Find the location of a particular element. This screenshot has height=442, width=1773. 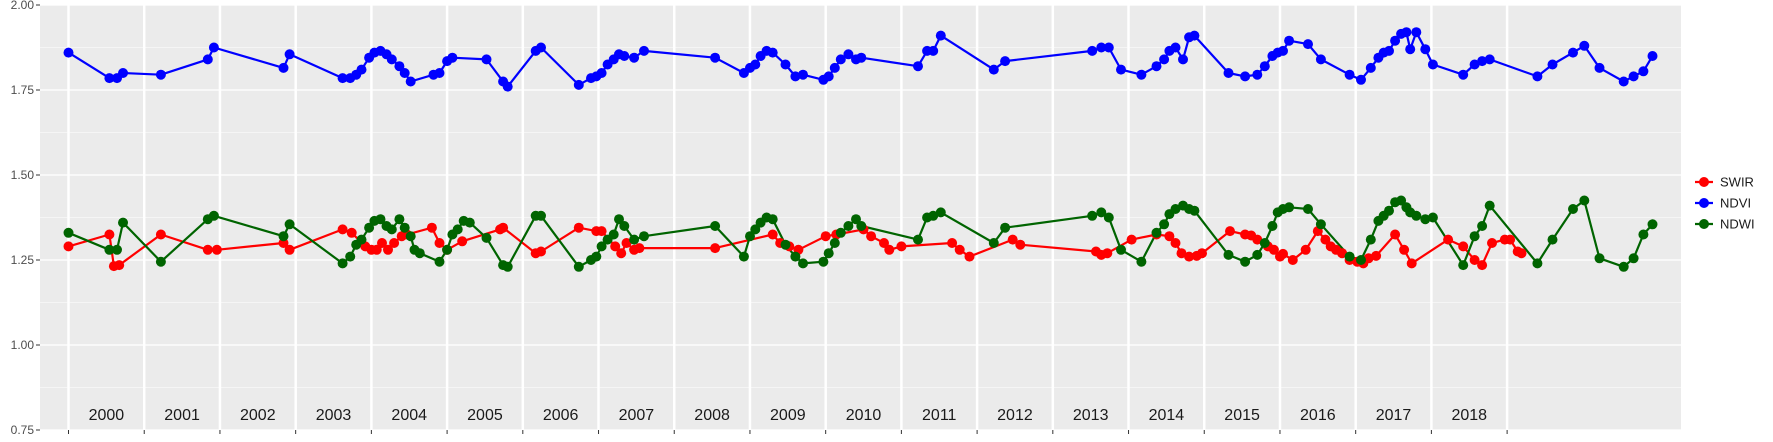

legend-label-swir: SWIR is located at coordinates (1737, 182).